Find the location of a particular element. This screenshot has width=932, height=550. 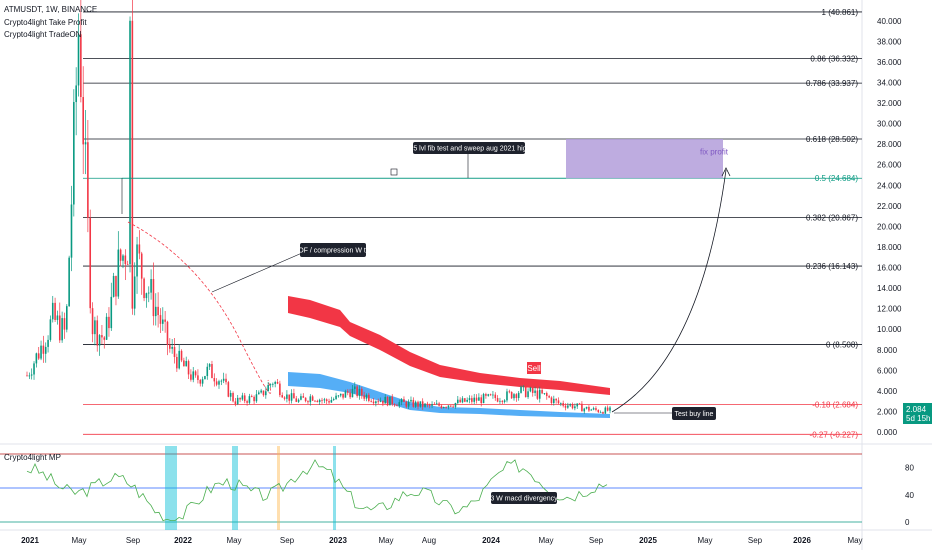

compression-pointer is located at coordinates (257, 272).